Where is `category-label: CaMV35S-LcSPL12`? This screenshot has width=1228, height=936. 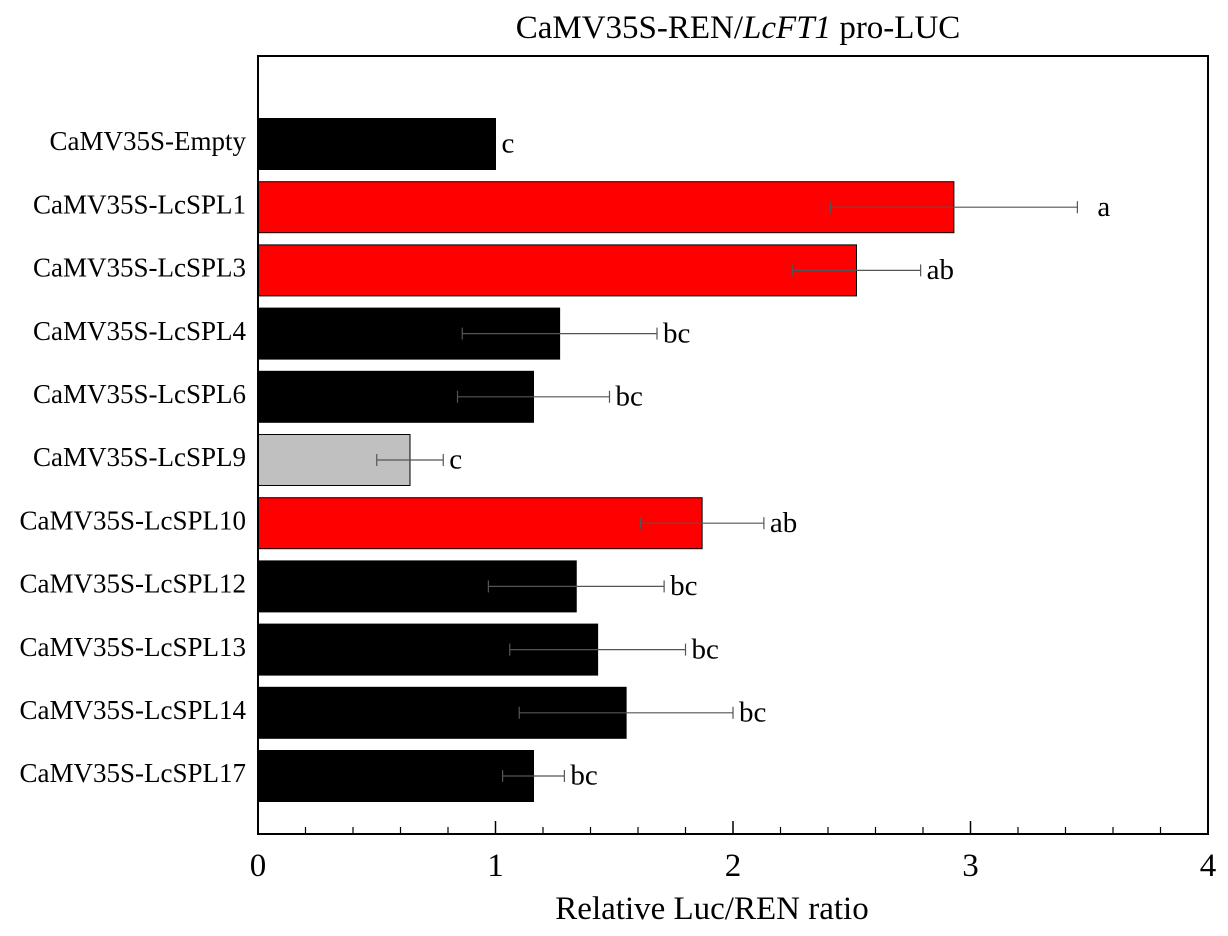 category-label: CaMV35S-LcSPL12 is located at coordinates (132, 584).